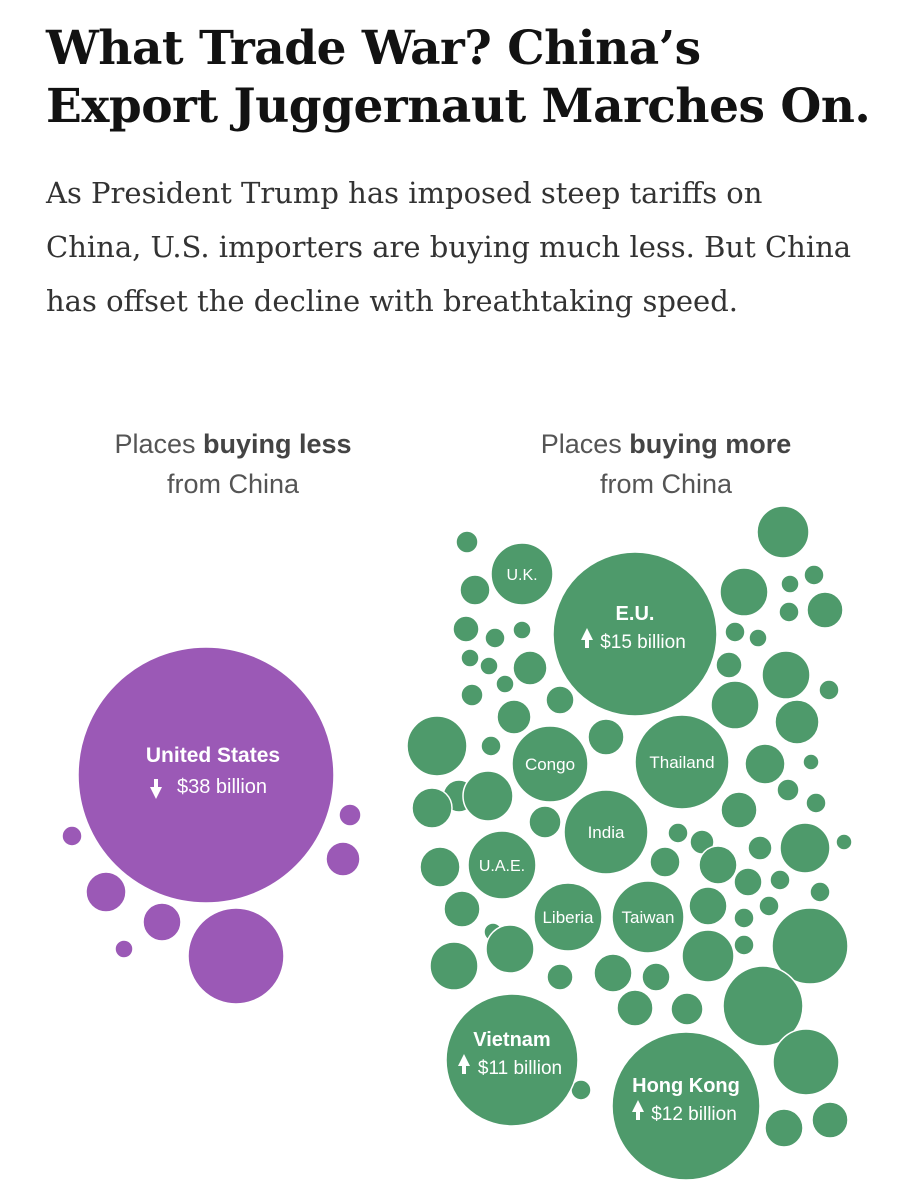 This screenshot has width=902, height=1200. What do you see at coordinates (213, 755) in the screenshot?
I see `label-united-states: United States` at bounding box center [213, 755].